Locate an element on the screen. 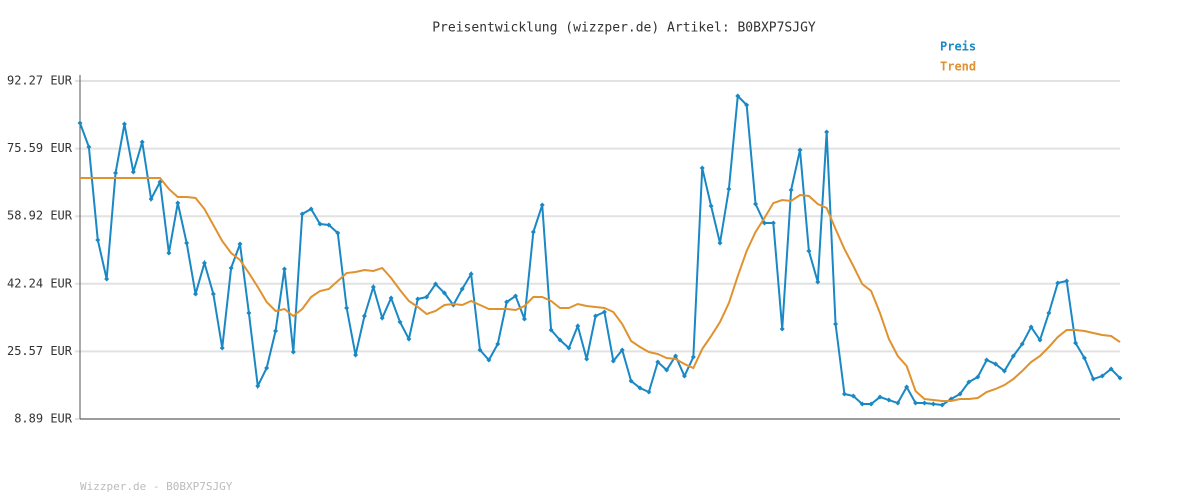 The image size is (1200, 500). y-tick-label: 92.27 EUR is located at coordinates (40, 81).